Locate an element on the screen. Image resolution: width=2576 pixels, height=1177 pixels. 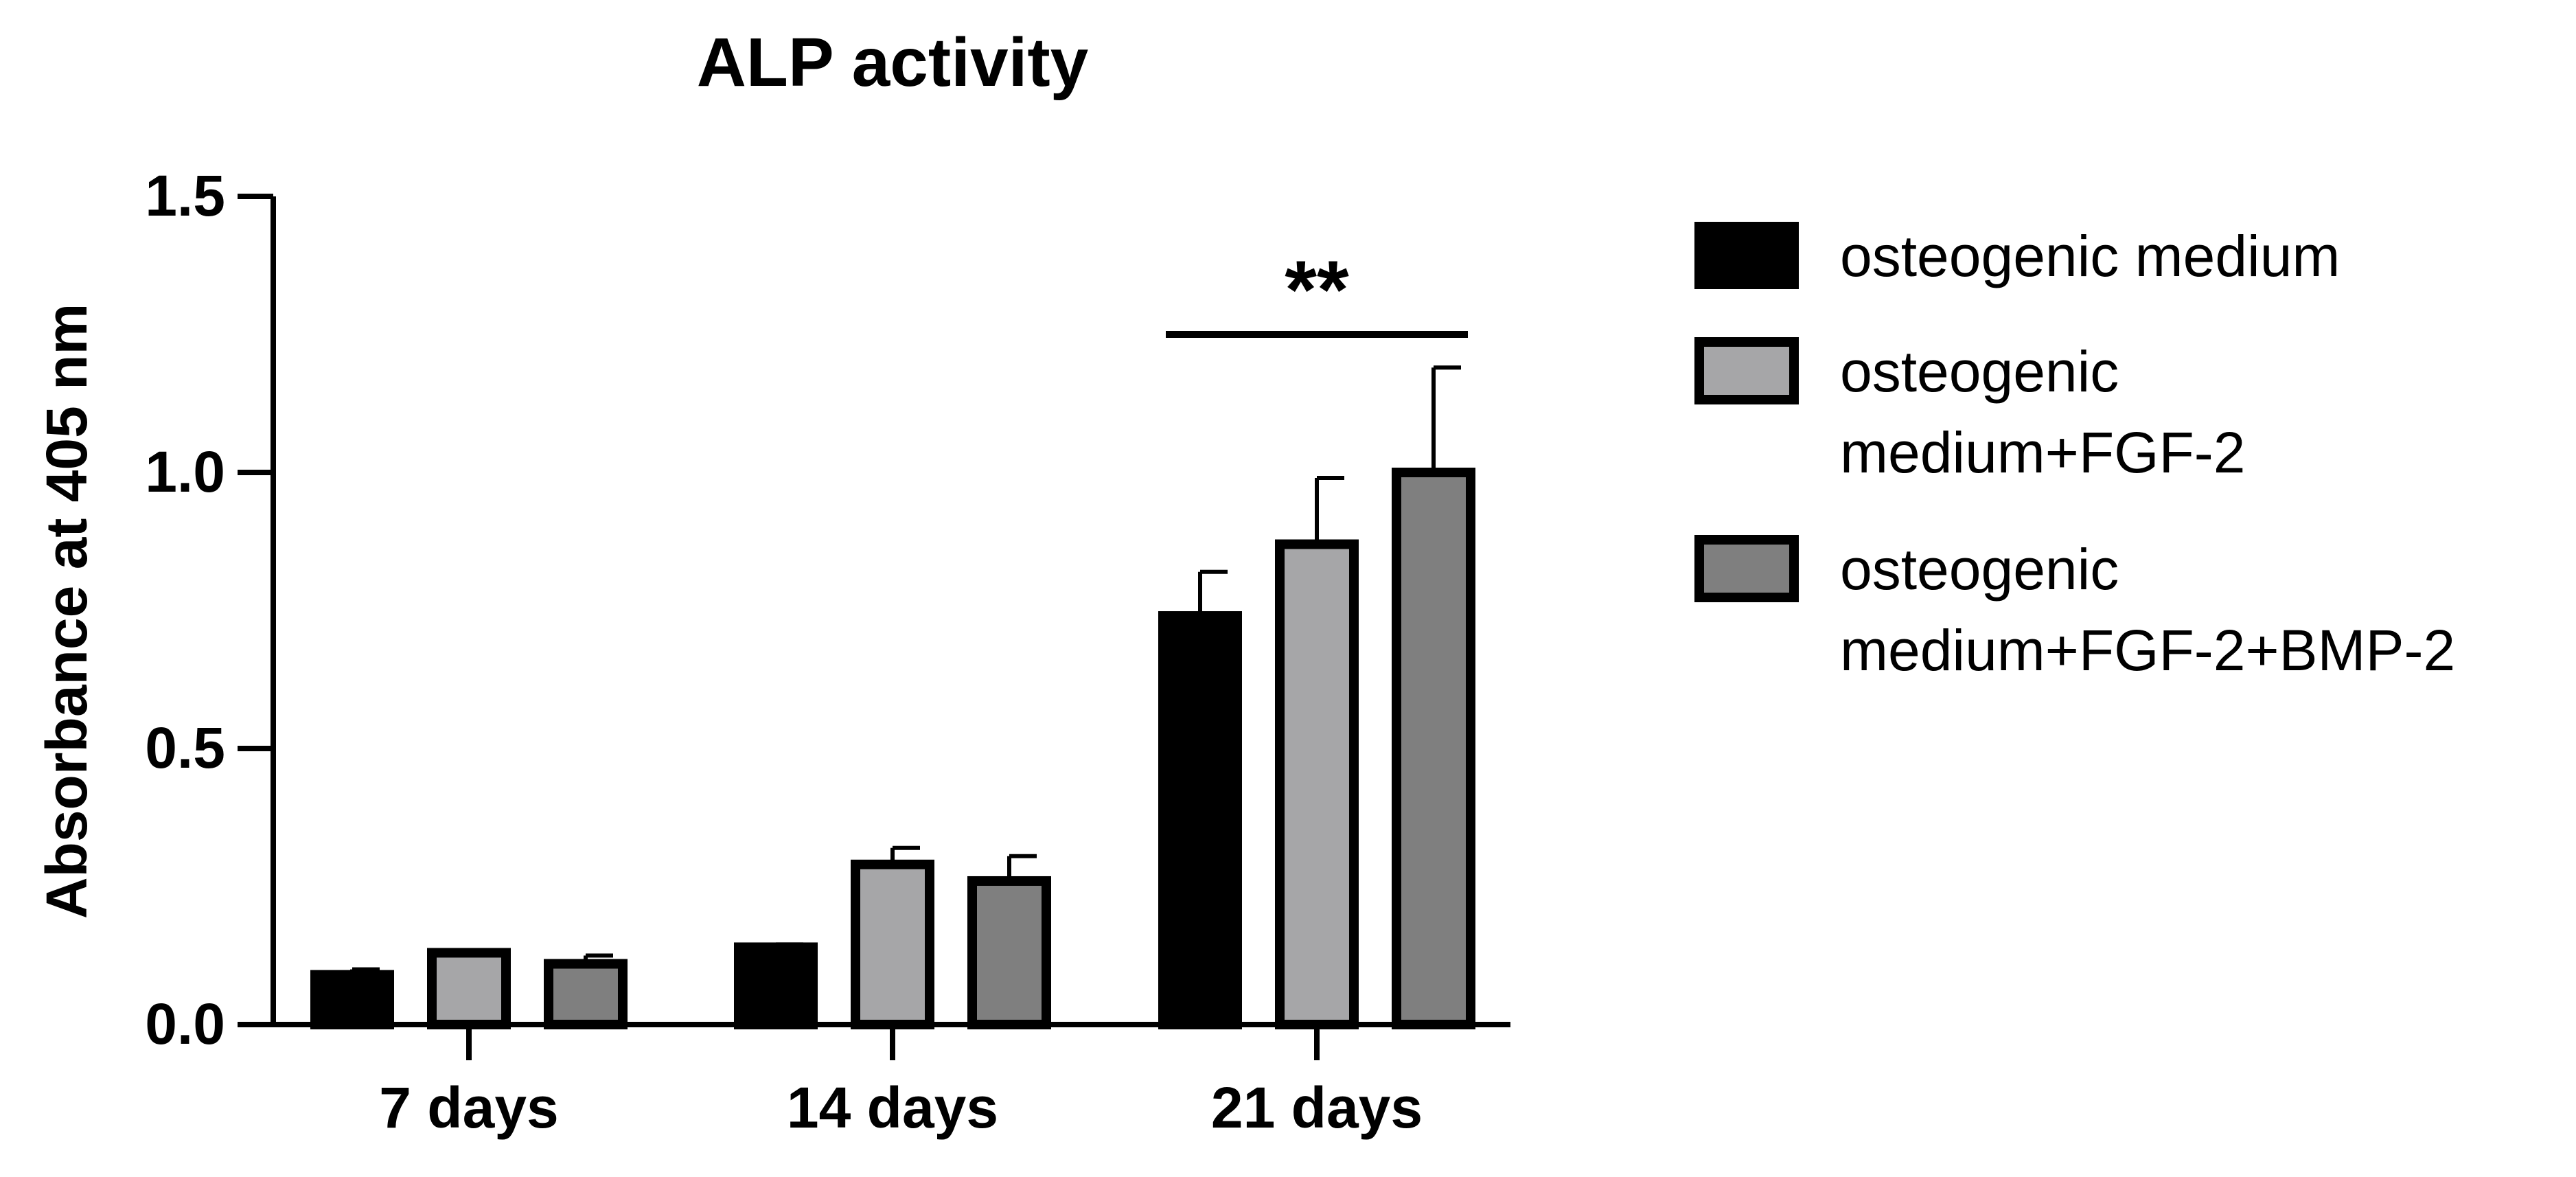
y-tick-label: 0.5 is located at coordinates (185, 748).